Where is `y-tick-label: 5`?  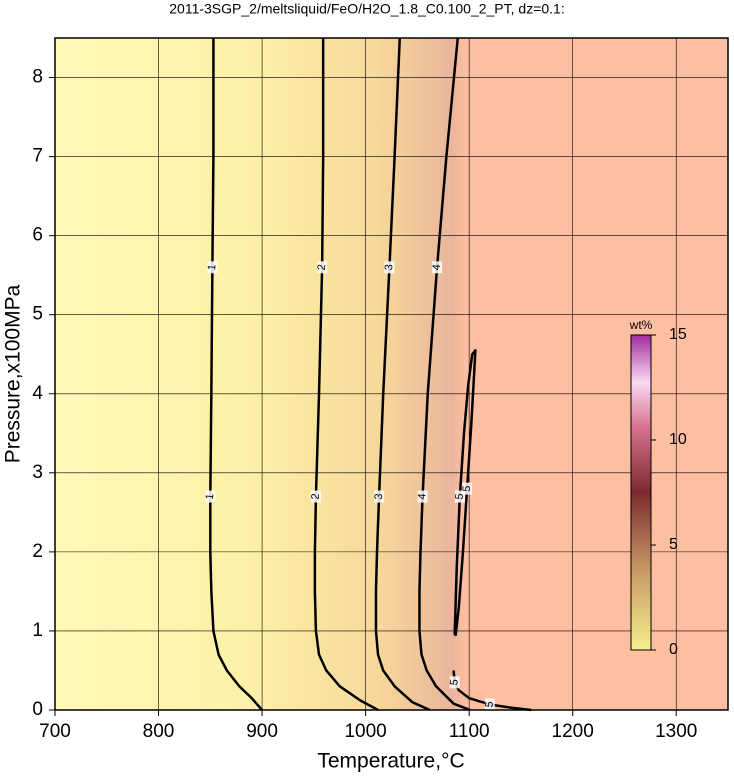
y-tick-label: 5 is located at coordinates (37, 314).